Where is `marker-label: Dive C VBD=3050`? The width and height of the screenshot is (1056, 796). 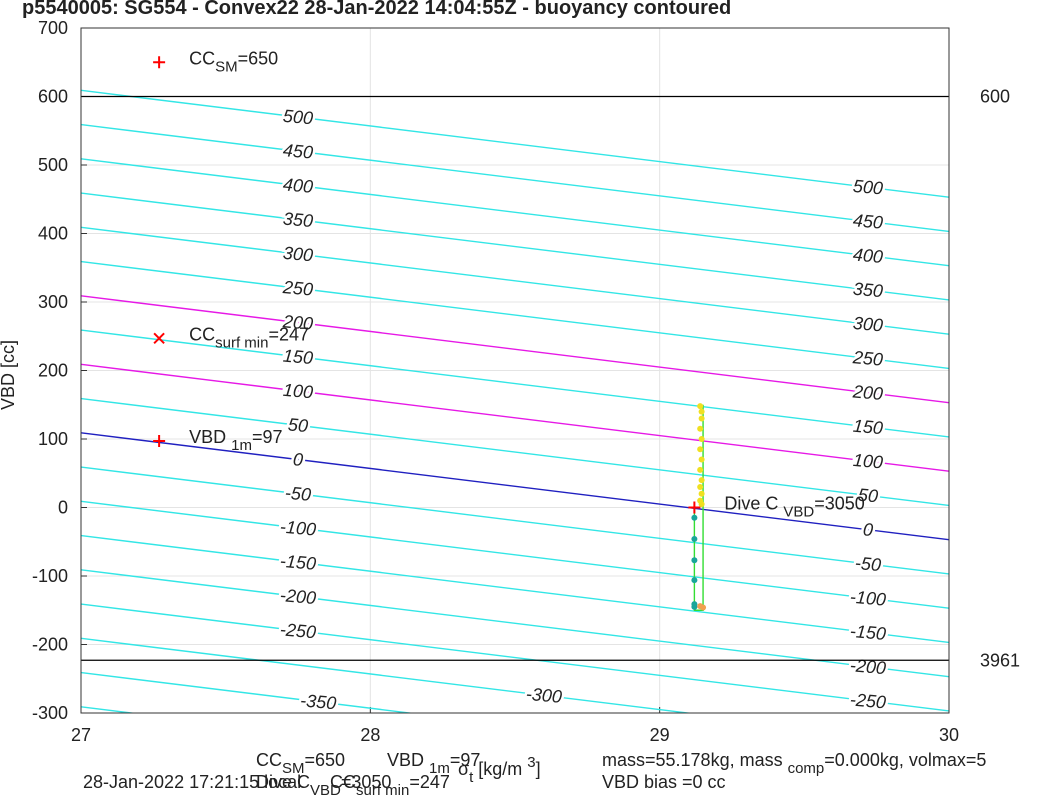
marker-label: Dive C VBD=3050 is located at coordinates (794, 507).